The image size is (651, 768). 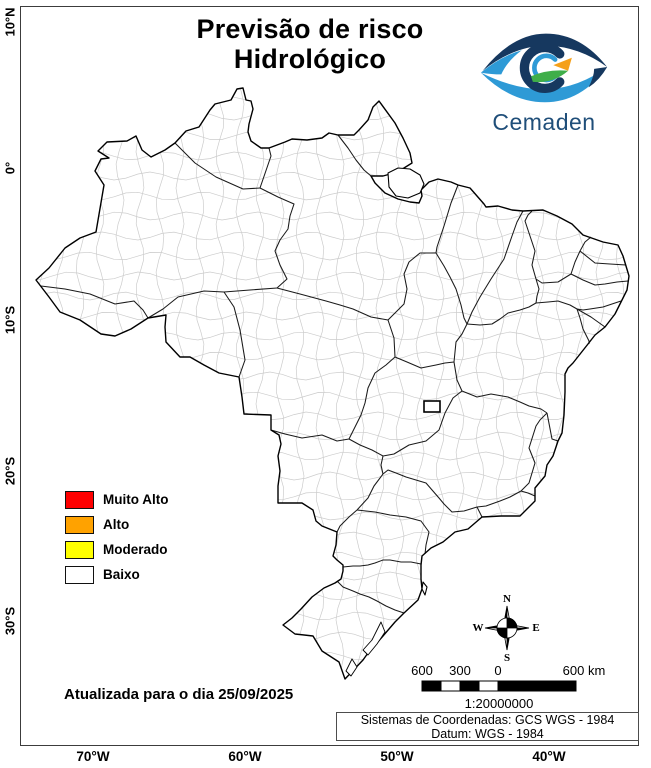 I want to click on moderado-swatch, so click(x=79, y=549).